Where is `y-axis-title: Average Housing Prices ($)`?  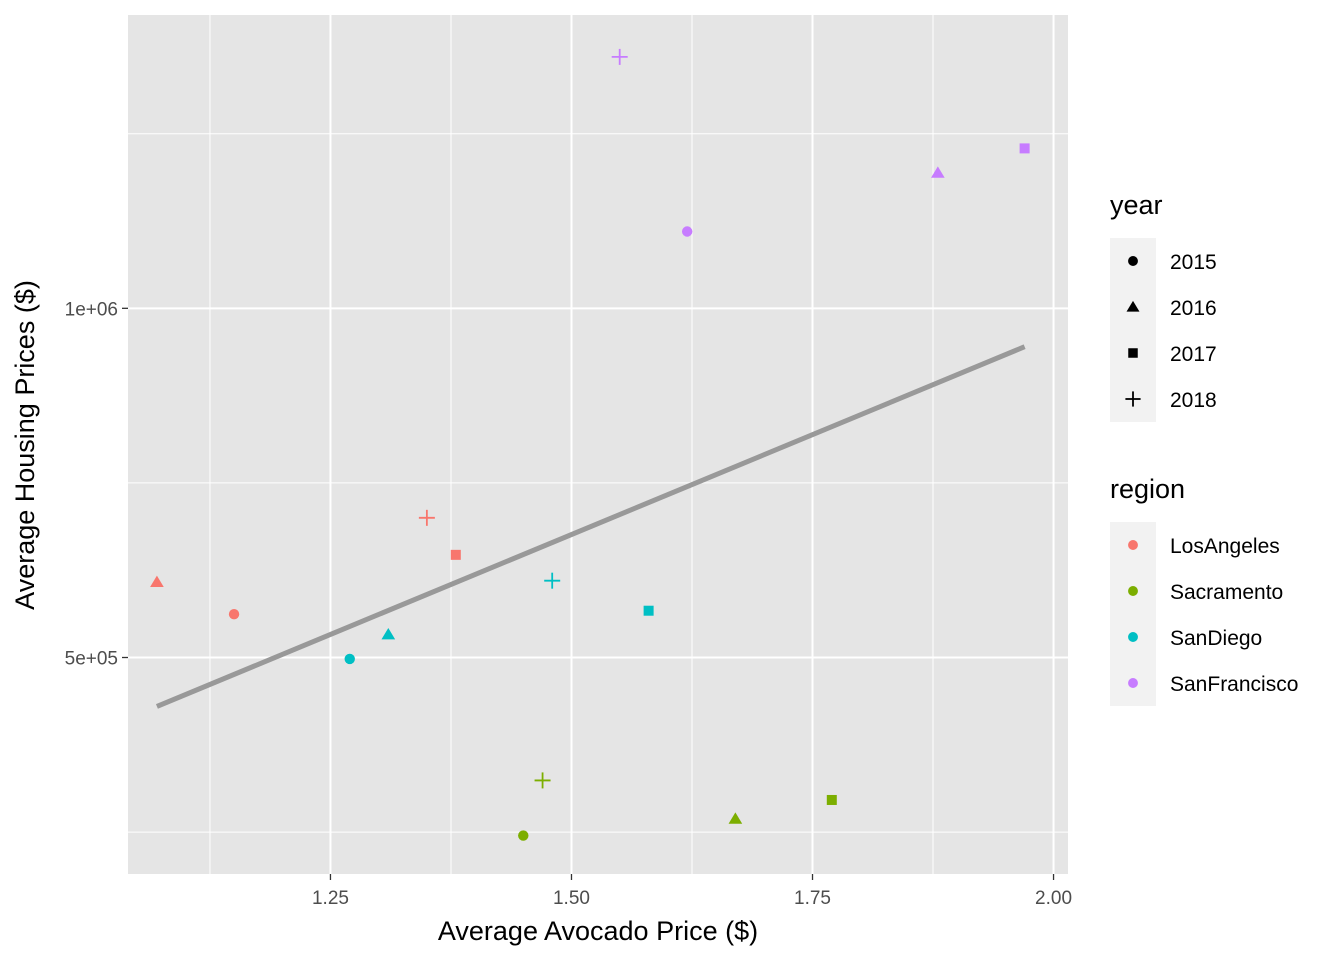
y-axis-title: Average Housing Prices ($) is located at coordinates (25, 445).